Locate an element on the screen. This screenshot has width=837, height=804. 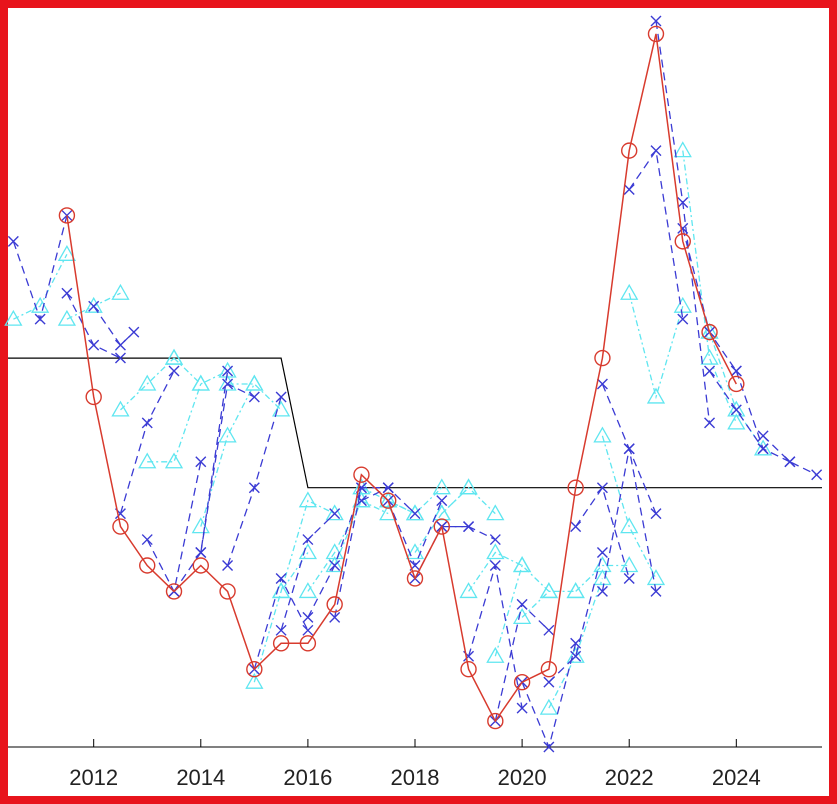
x-tick-label: 2012 is located at coordinates (93, 777).